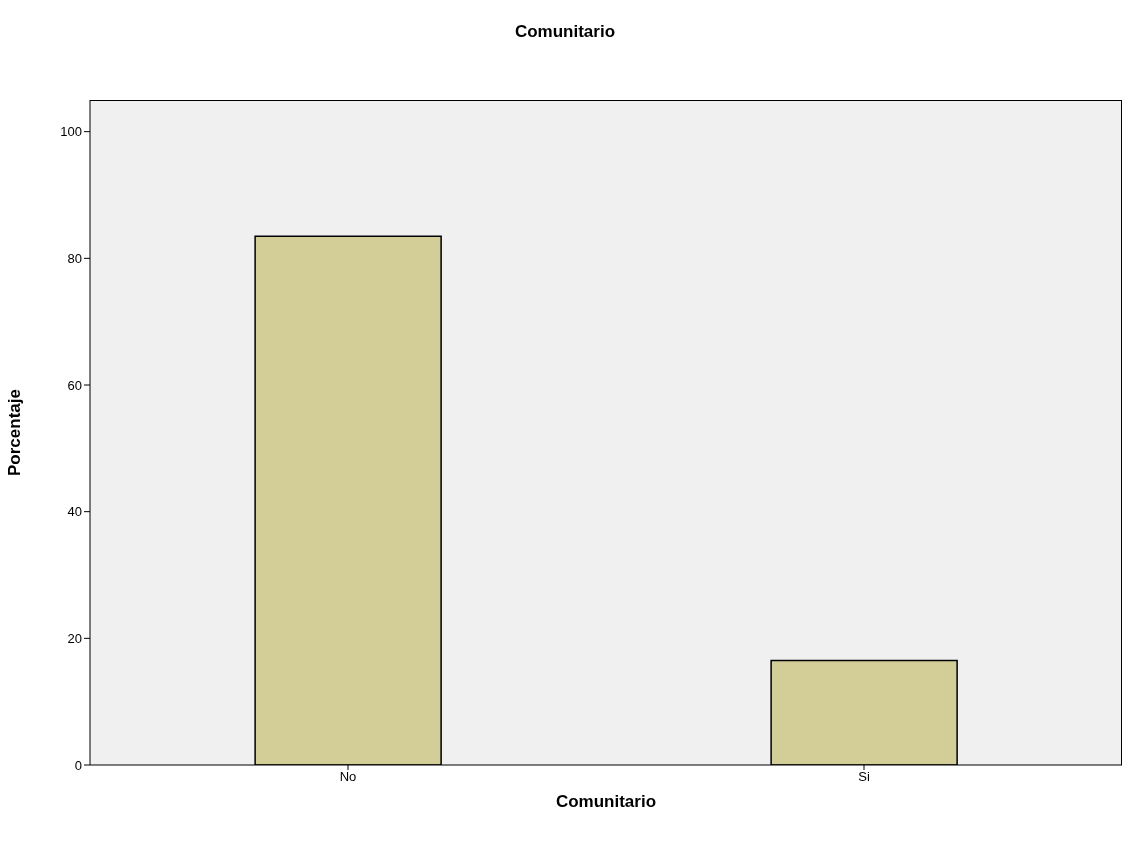 Image resolution: width=1122 pixels, height=844 pixels. I want to click on y-tick-label: 0, so click(78, 765).